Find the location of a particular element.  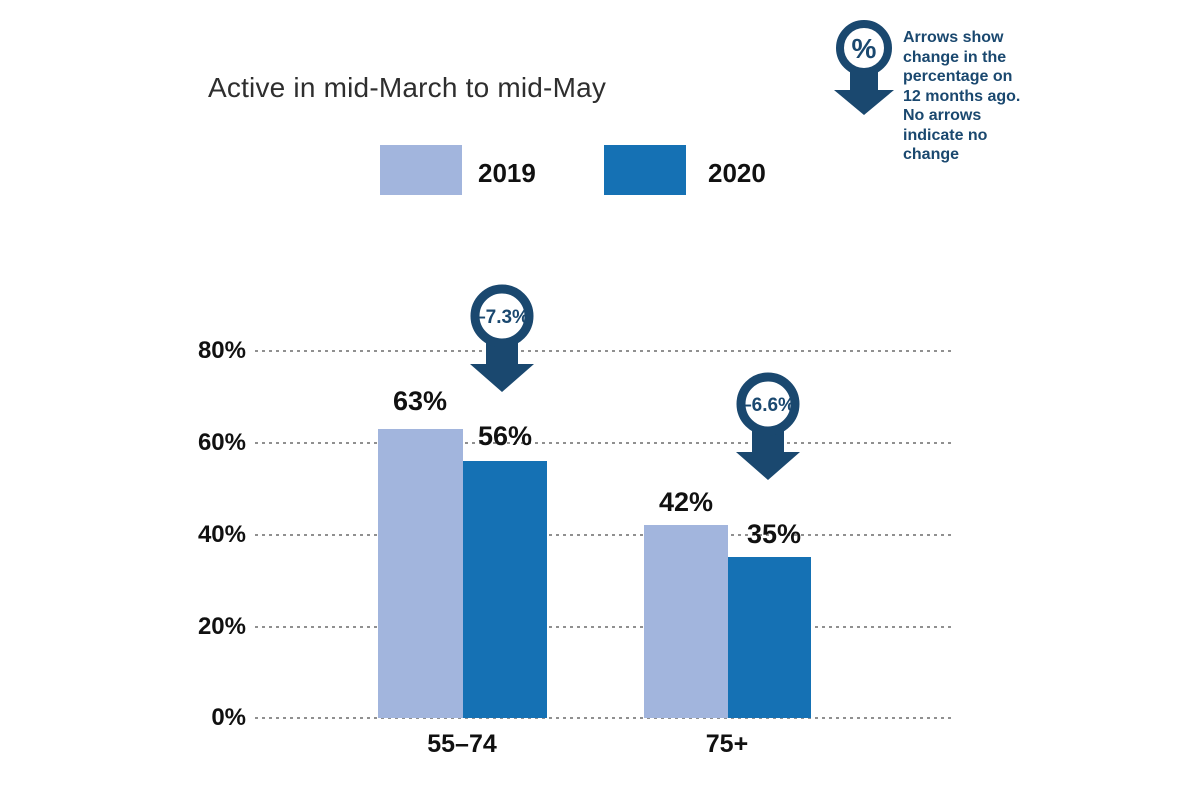

legend-swatch-2020 is located at coordinates (645, 170).